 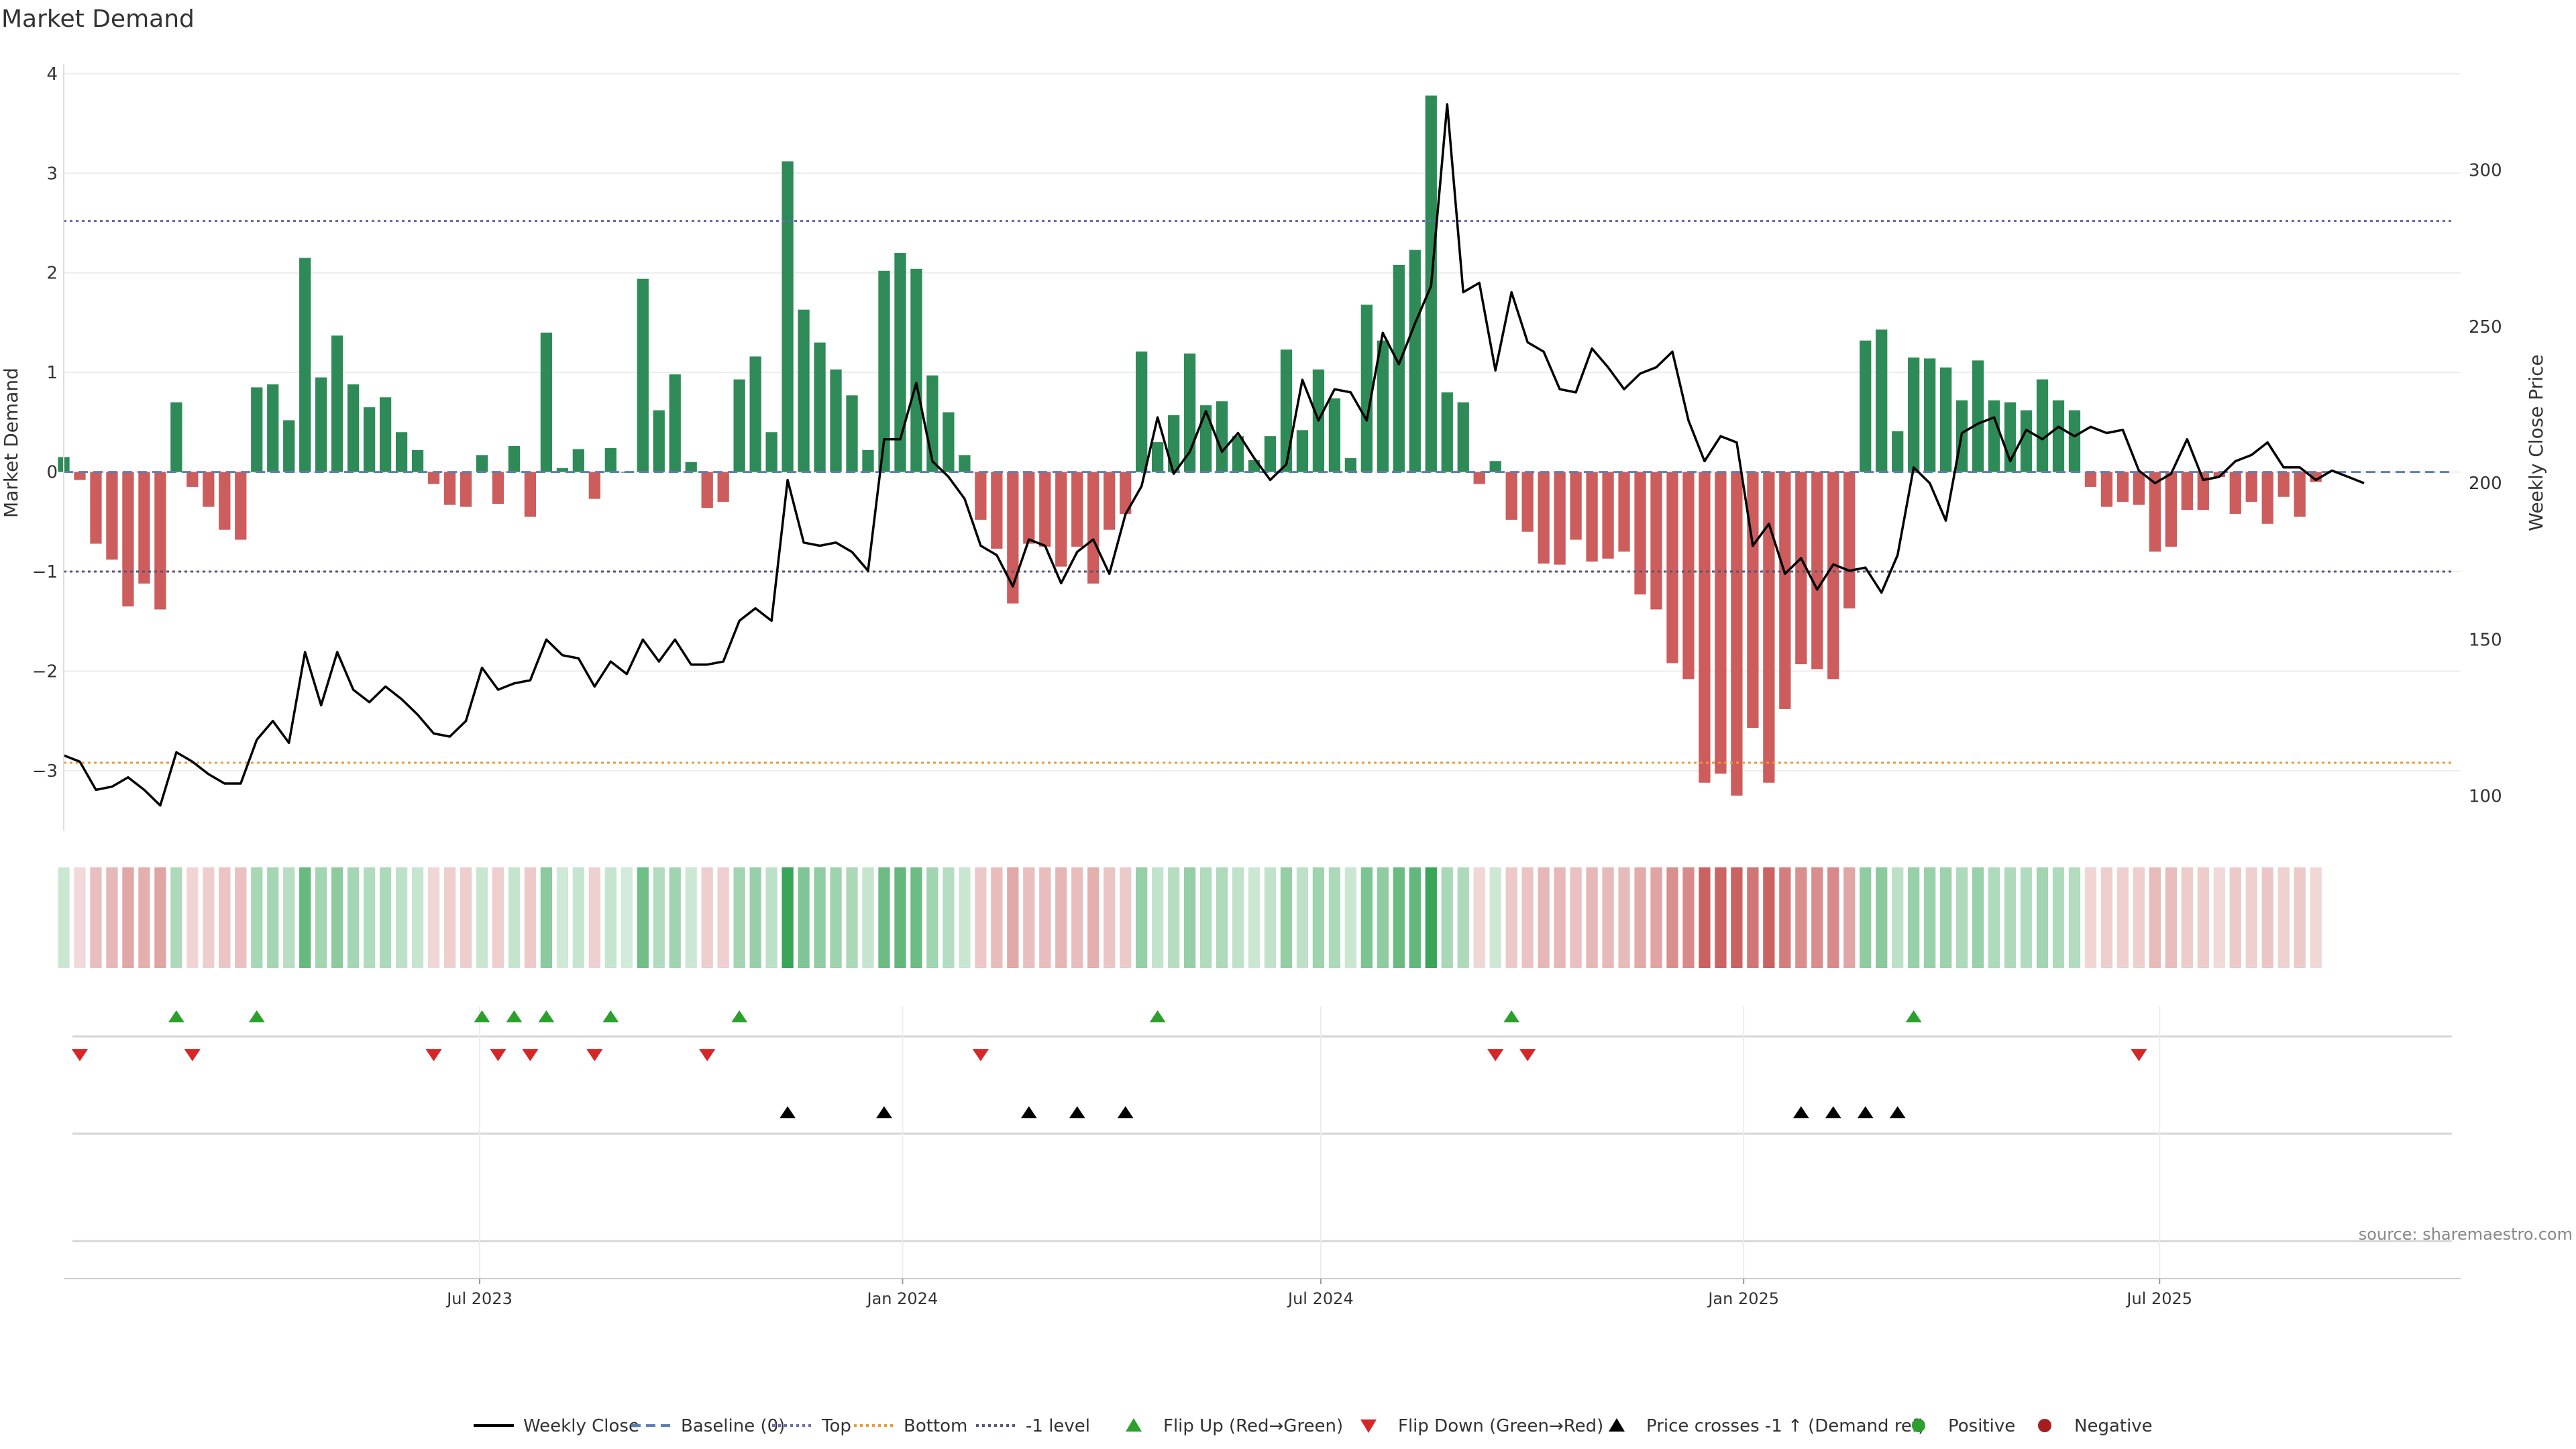 What do you see at coordinates (2485, 484) in the screenshot?
I see `y2-tick-label: 200` at bounding box center [2485, 484].